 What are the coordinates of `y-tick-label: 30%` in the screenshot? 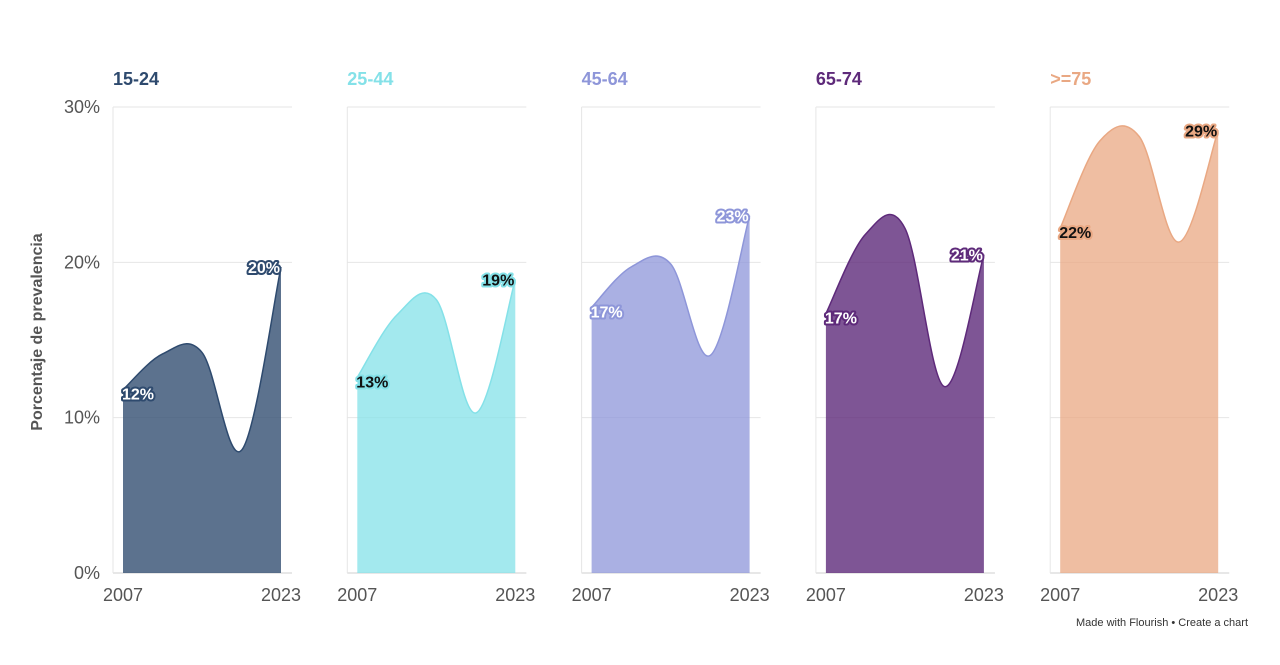 It's located at (82, 107).